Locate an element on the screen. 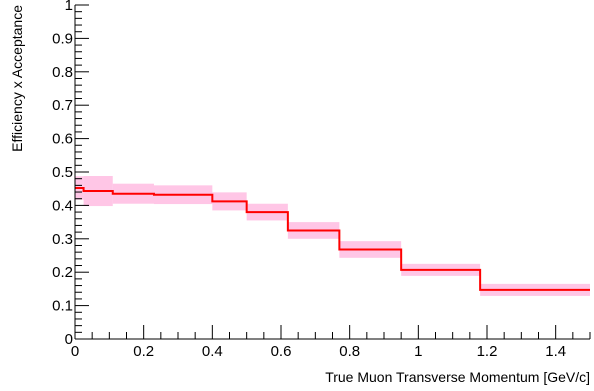  y-tick-label: 0.4 is located at coordinates (62, 205).